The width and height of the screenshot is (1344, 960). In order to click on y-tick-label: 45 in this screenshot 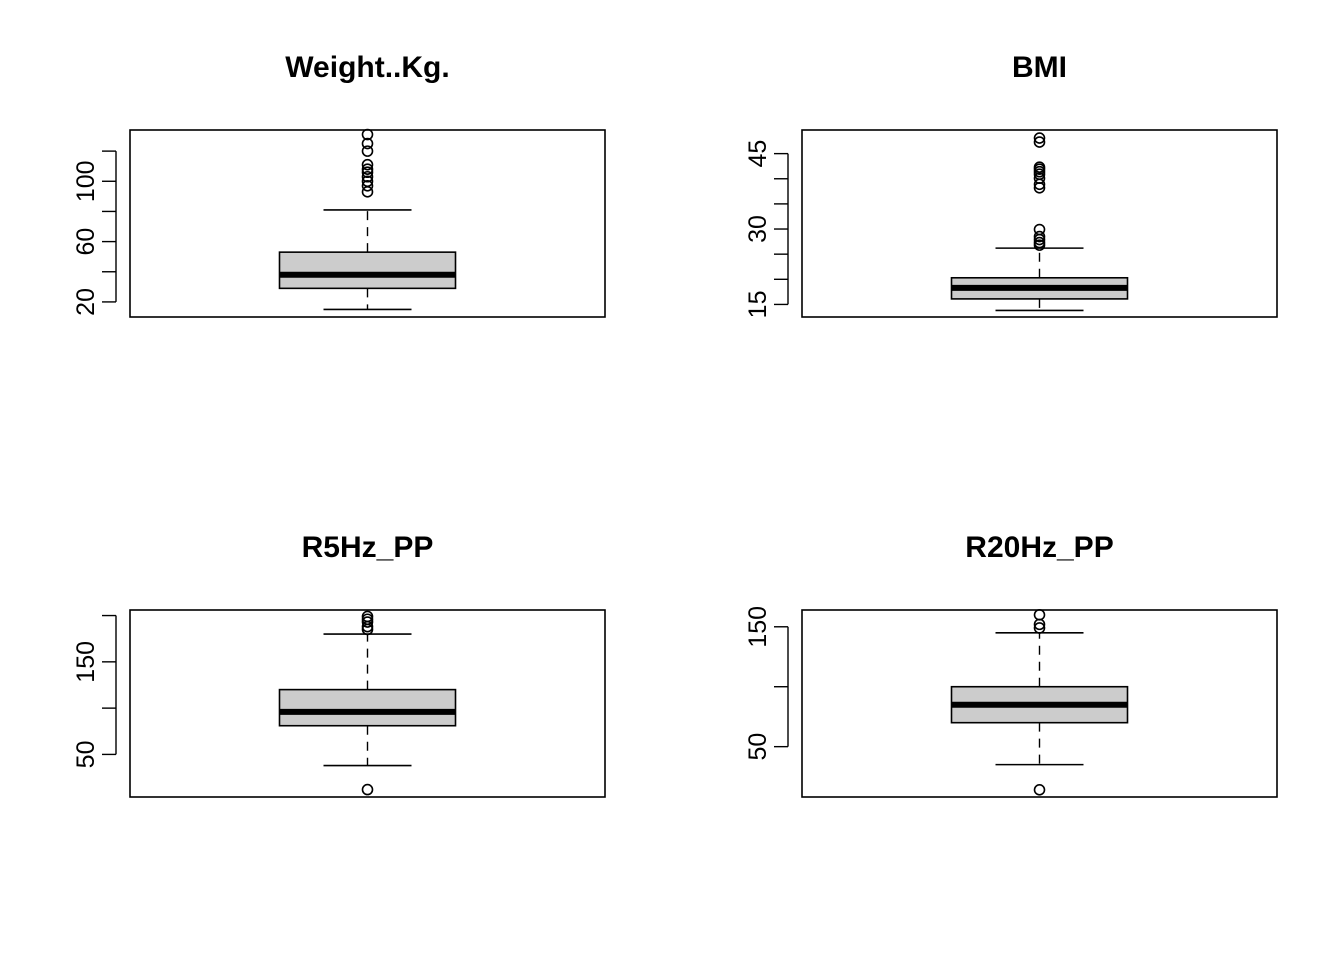, I will do `click(758, 154)`.